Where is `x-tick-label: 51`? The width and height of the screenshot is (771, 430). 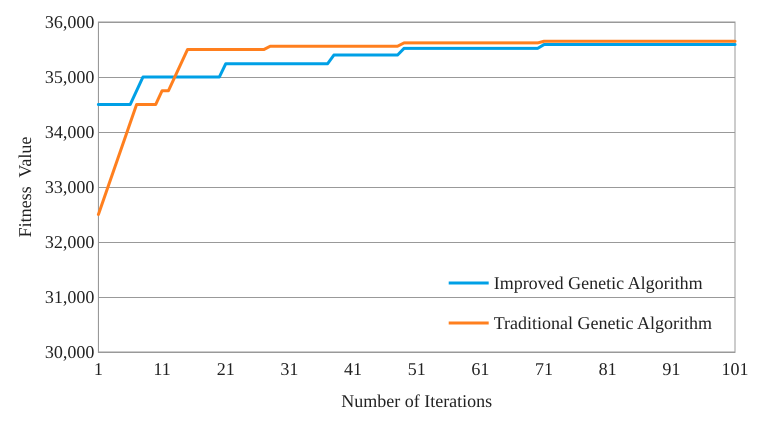
x-tick-label: 51 is located at coordinates (417, 369).